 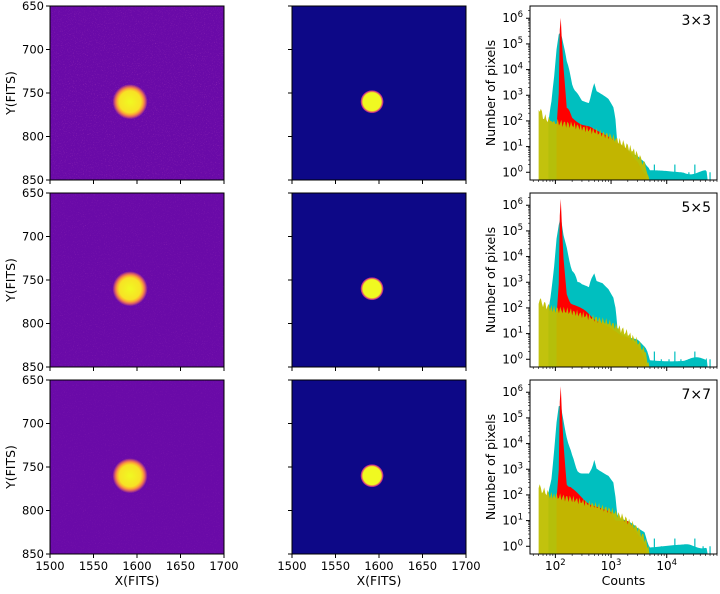 What do you see at coordinates (666, 565) in the screenshot?
I see `x-tick-label: 104` at bounding box center [666, 565].